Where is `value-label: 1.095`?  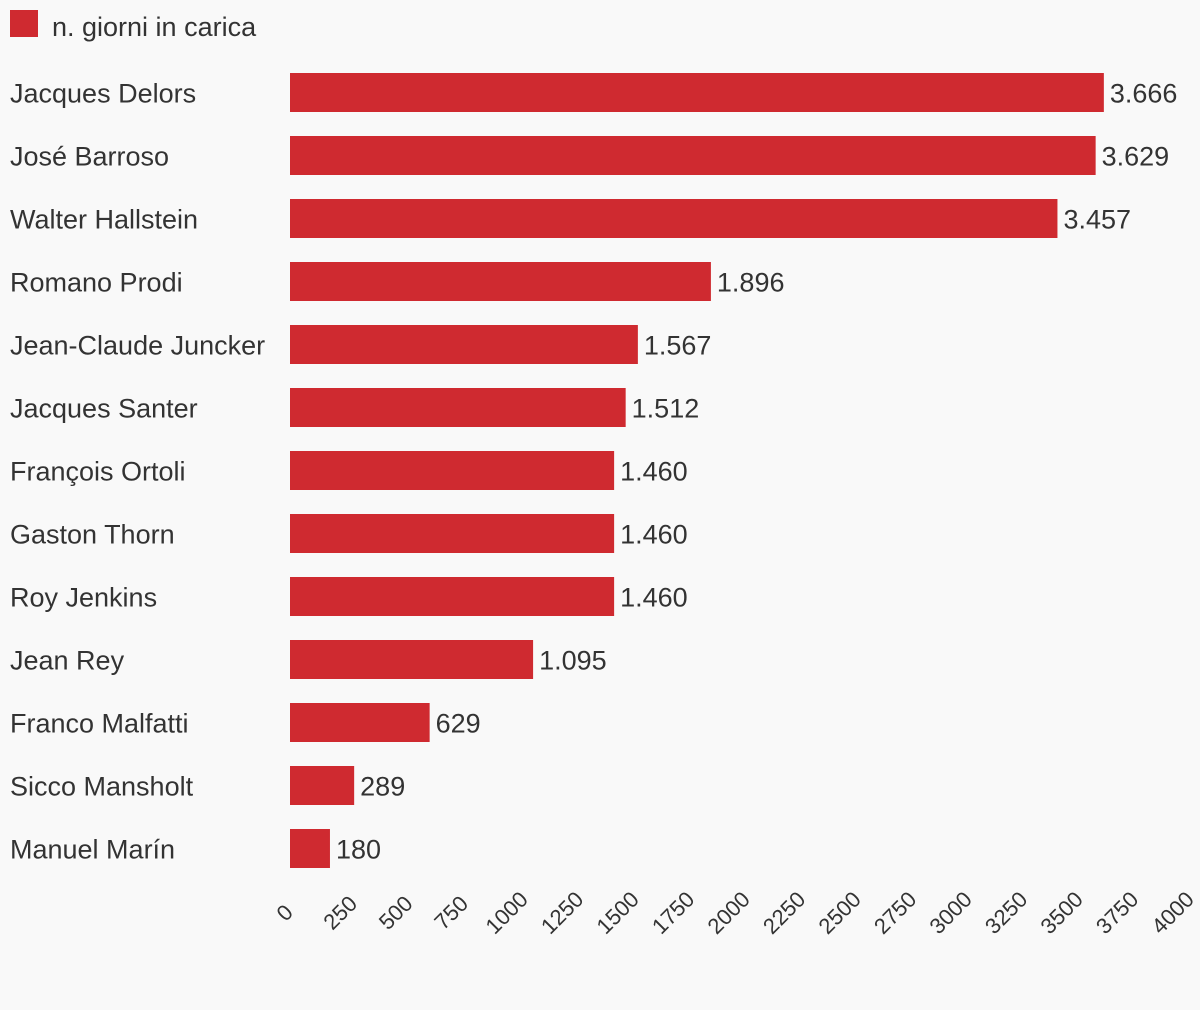 value-label: 1.095 is located at coordinates (573, 661).